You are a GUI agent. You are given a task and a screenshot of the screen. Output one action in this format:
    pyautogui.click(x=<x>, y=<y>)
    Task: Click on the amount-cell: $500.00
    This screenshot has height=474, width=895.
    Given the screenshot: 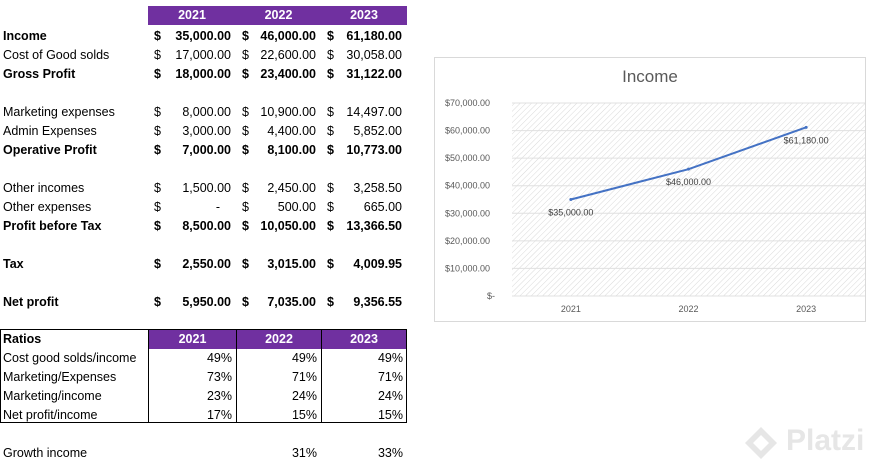 What is the action you would take?
    pyautogui.click(x=281, y=207)
    